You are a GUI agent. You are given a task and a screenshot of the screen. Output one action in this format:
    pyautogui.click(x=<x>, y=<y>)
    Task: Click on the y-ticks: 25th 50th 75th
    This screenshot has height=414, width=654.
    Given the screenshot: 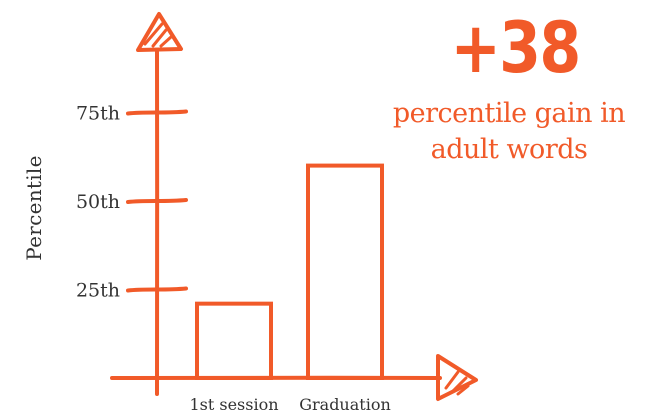 What is the action you would take?
    pyautogui.click(x=132, y=202)
    